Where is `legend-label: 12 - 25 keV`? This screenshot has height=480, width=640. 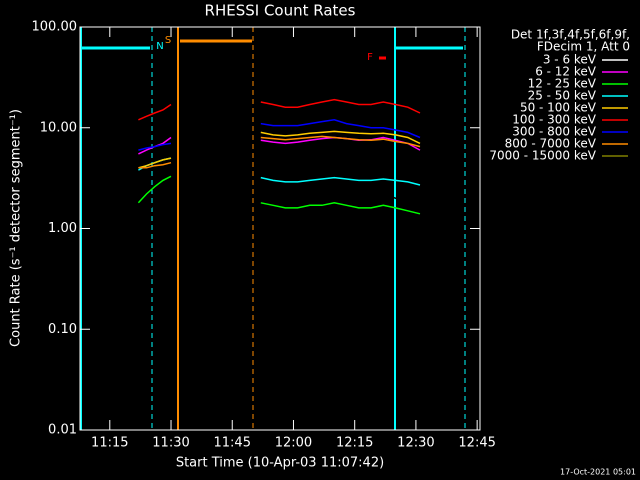 legend-label: 12 - 25 keV is located at coordinates (562, 84).